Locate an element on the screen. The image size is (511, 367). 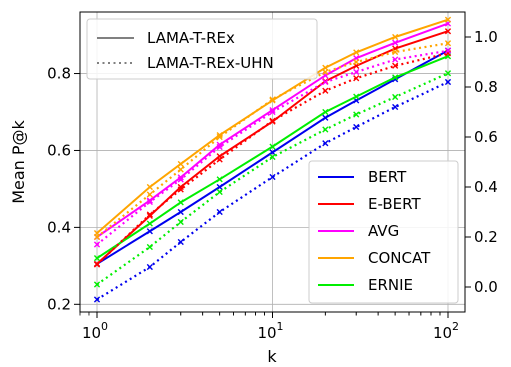
x-tick-label: 10² is located at coordinates (446, 331).